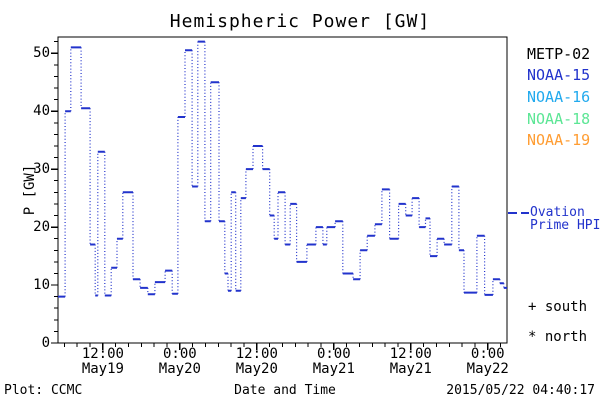 This screenshot has width=600, height=400. I want to click on chart-title: Hemispheric Power [GW], so click(300, 21).